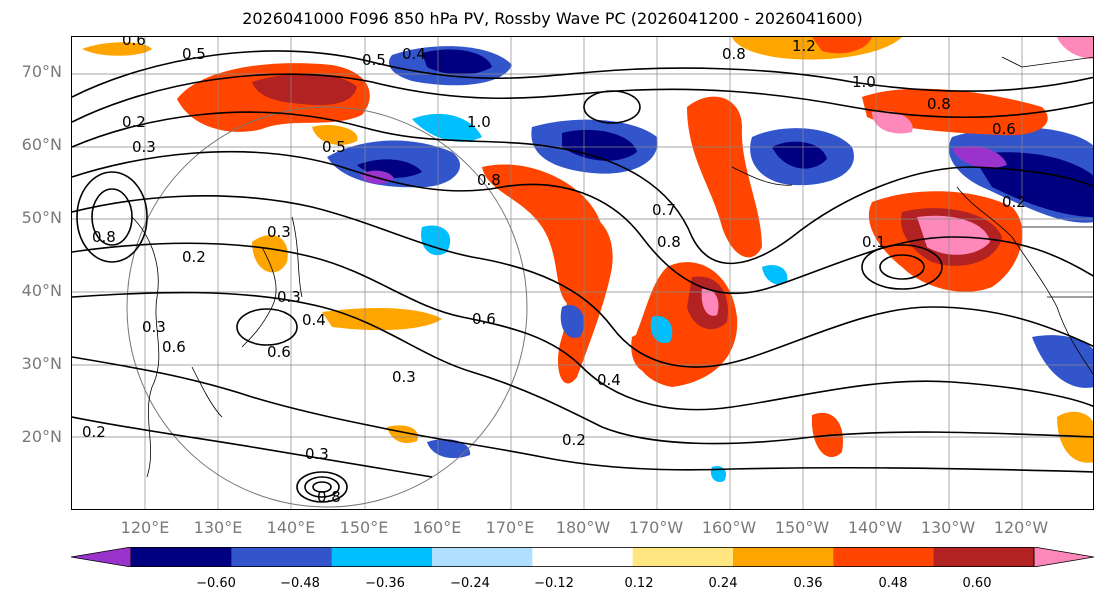  What do you see at coordinates (804, 46) in the screenshot?
I see `contour-label: 1.2` at bounding box center [804, 46].